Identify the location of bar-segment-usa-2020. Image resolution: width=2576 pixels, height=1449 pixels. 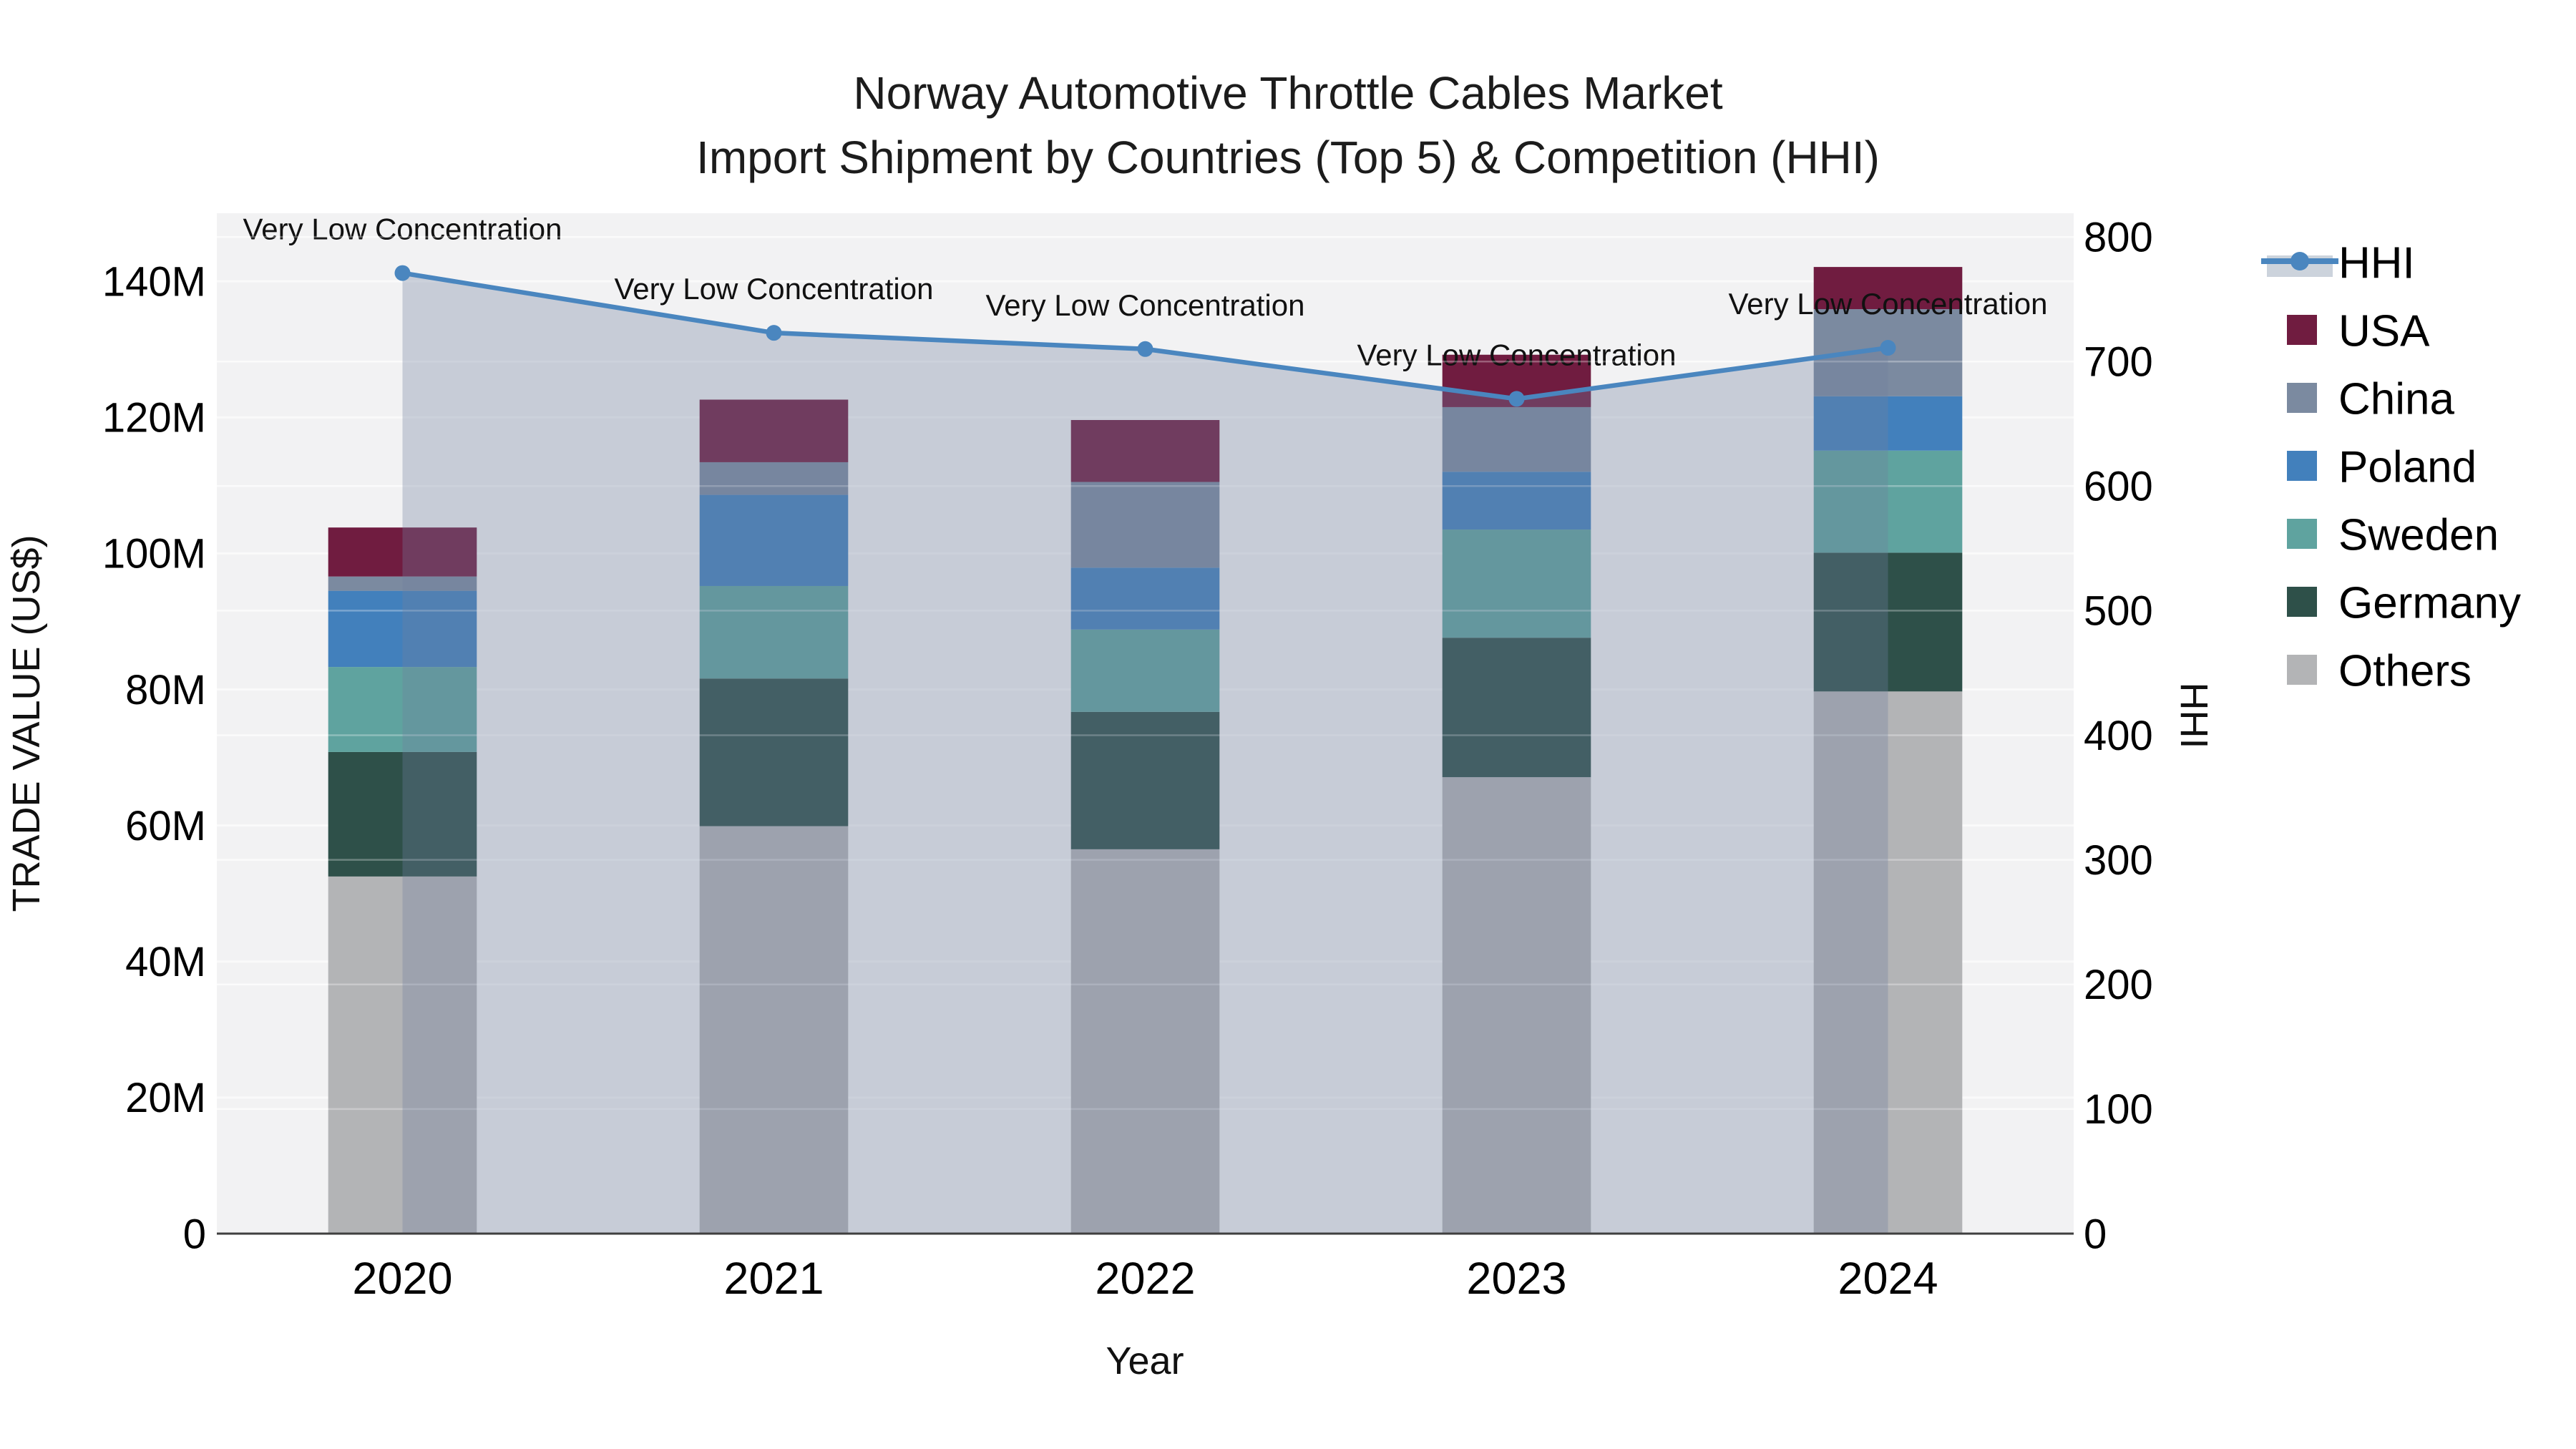
(402, 552).